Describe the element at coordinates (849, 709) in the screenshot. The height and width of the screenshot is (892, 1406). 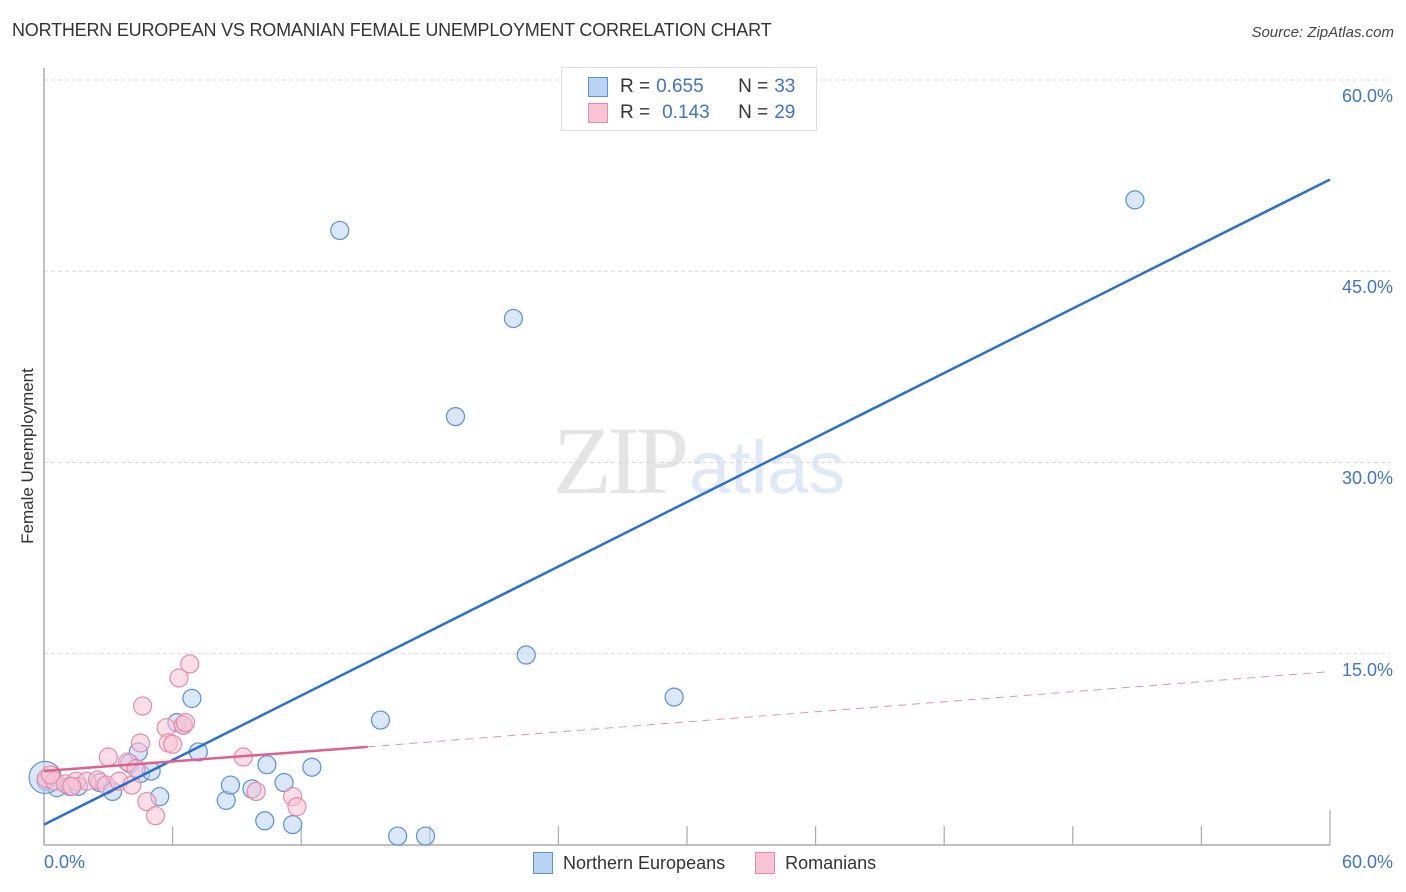
I see `trendline-romanians-extrapolated` at that location.